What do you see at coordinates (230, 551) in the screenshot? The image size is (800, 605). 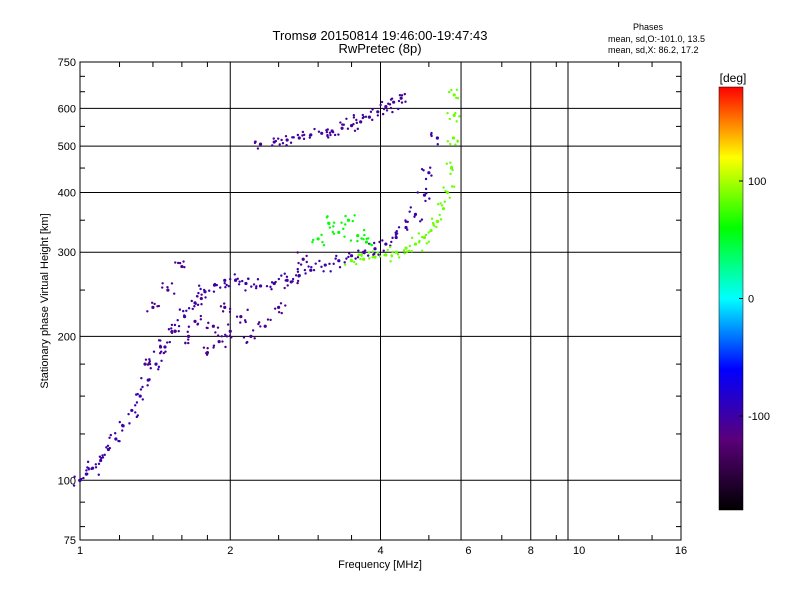 I see `x-tick-label: 2` at bounding box center [230, 551].